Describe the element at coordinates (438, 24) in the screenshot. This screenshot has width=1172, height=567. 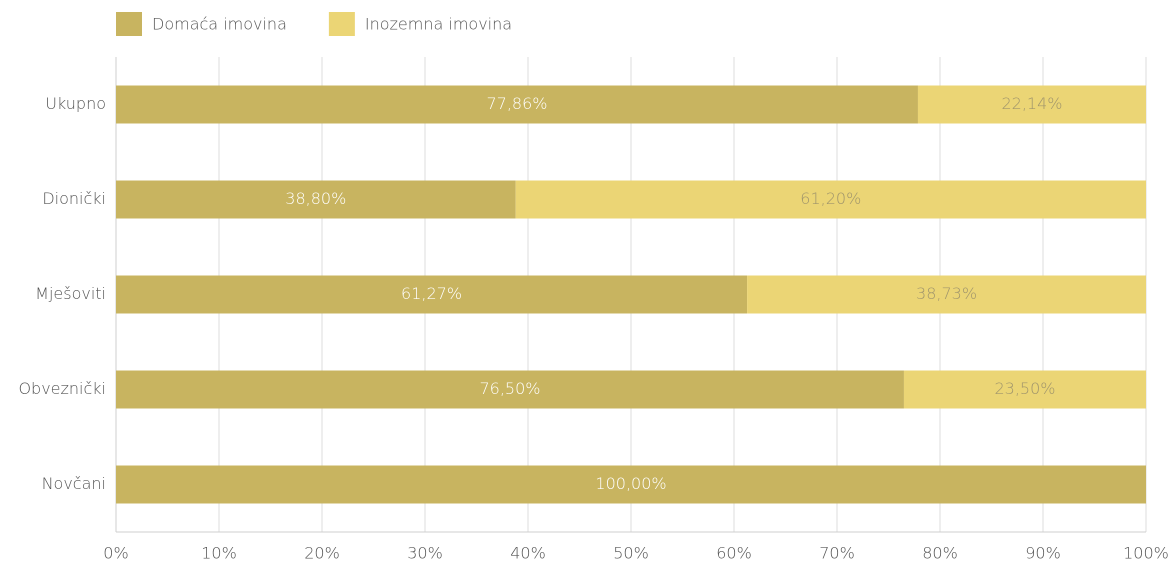
I see `legend-label: Inozemna imovina` at that location.